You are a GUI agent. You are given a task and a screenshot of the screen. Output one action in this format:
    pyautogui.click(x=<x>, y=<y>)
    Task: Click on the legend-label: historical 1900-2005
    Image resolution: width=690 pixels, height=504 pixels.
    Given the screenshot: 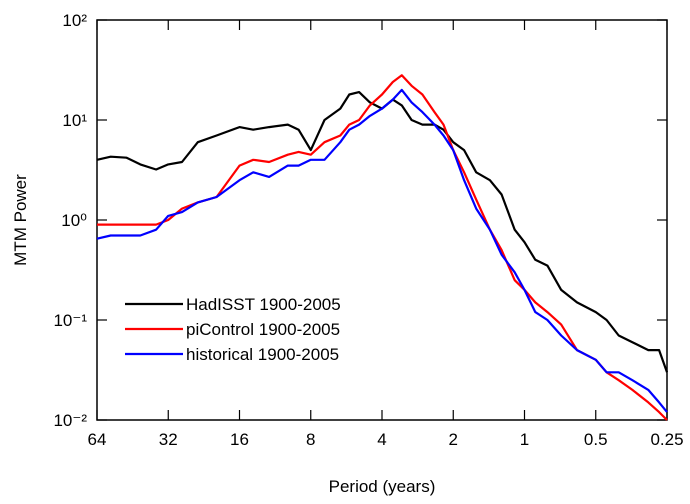 What is the action you would take?
    pyautogui.click(x=262, y=354)
    